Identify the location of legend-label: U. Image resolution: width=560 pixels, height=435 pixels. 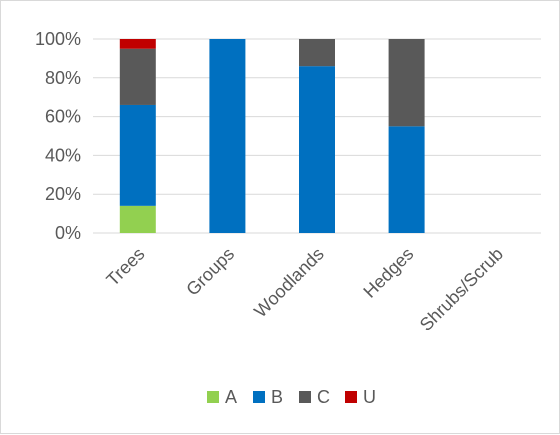
(369, 397).